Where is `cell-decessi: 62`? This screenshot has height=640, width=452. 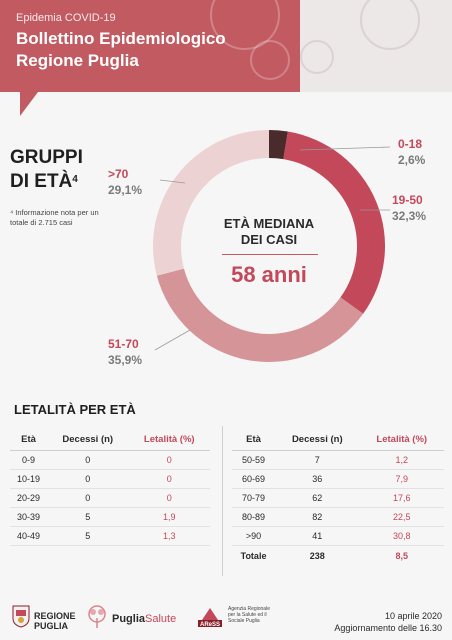
cell-decessi: 62 is located at coordinates (317, 498).